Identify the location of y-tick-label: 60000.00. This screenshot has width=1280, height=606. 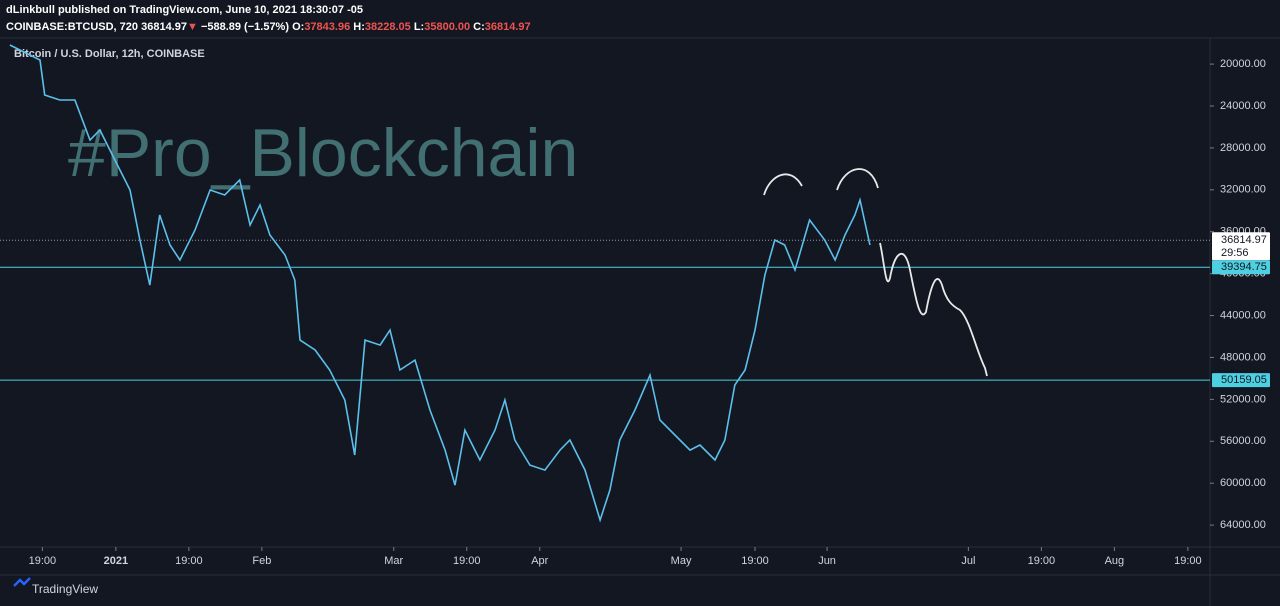
(1243, 483).